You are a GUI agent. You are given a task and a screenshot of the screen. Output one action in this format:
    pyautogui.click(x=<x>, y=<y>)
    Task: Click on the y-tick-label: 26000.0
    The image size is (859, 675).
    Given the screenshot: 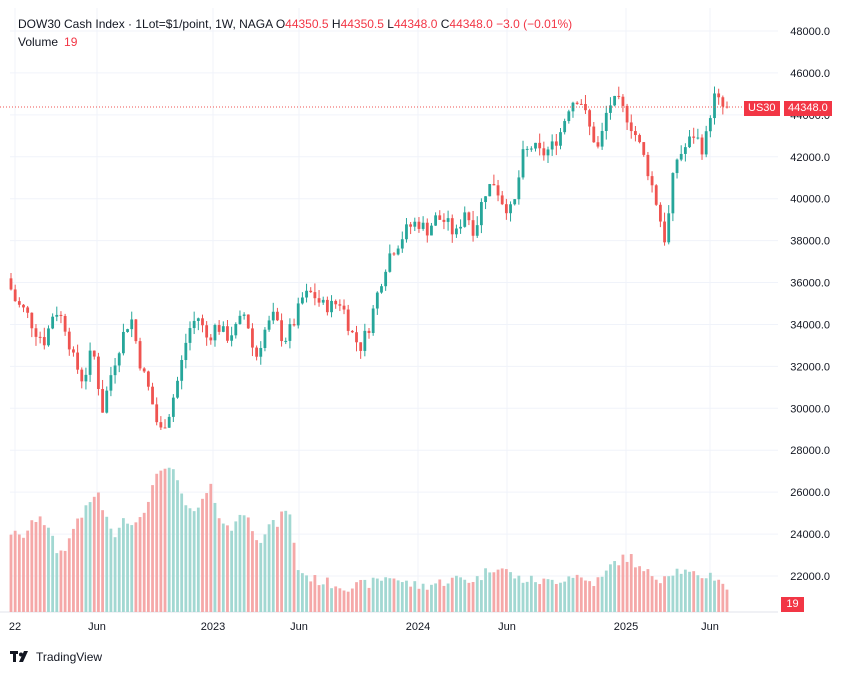 What is the action you would take?
    pyautogui.click(x=810, y=493)
    